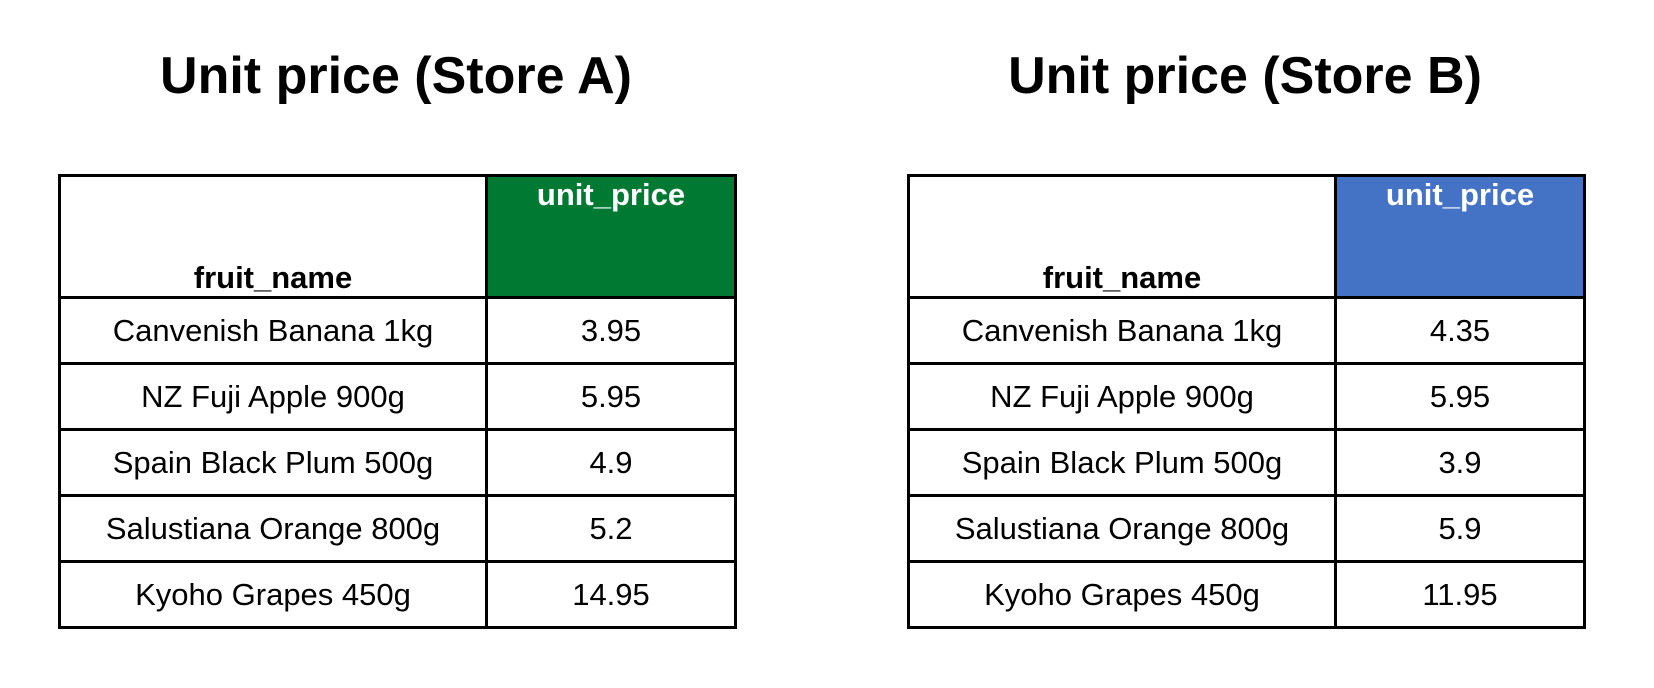  I want to click on unit-price-cell: 11.95, so click(1460, 594).